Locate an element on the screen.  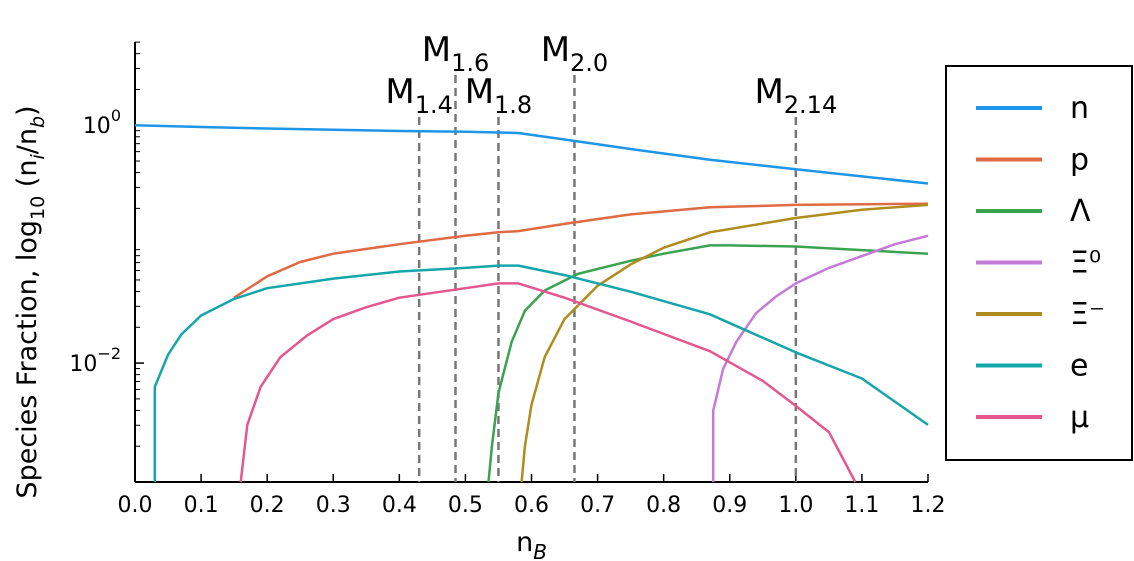
y-tick-exponent: 0 is located at coordinates (116, 115).